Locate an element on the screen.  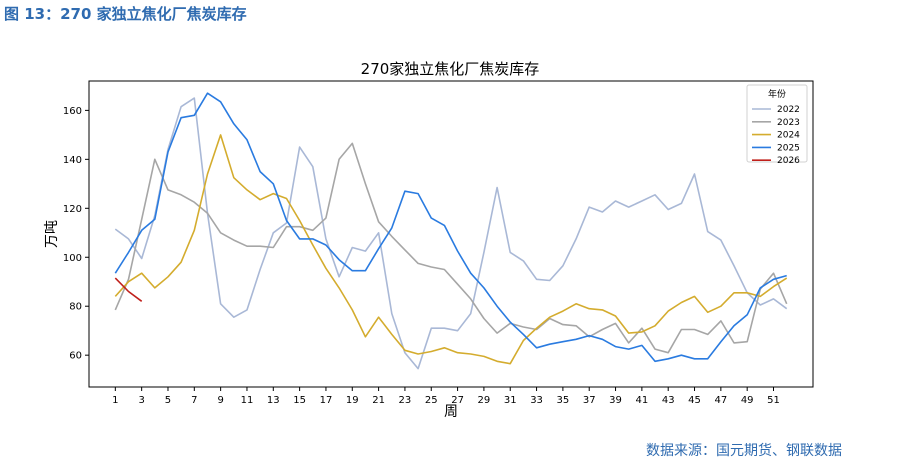
x-tick-label: 27 is located at coordinates (457, 400).